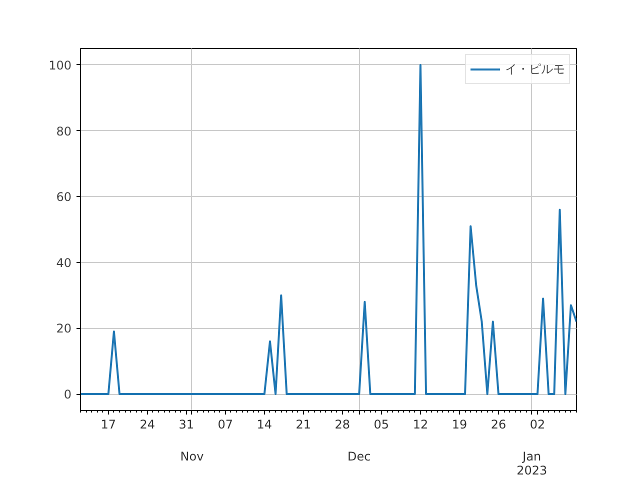 This screenshot has height=480, width=640. What do you see at coordinates (532, 464) in the screenshot?
I see `text: Jan 2023` at bounding box center [532, 464].